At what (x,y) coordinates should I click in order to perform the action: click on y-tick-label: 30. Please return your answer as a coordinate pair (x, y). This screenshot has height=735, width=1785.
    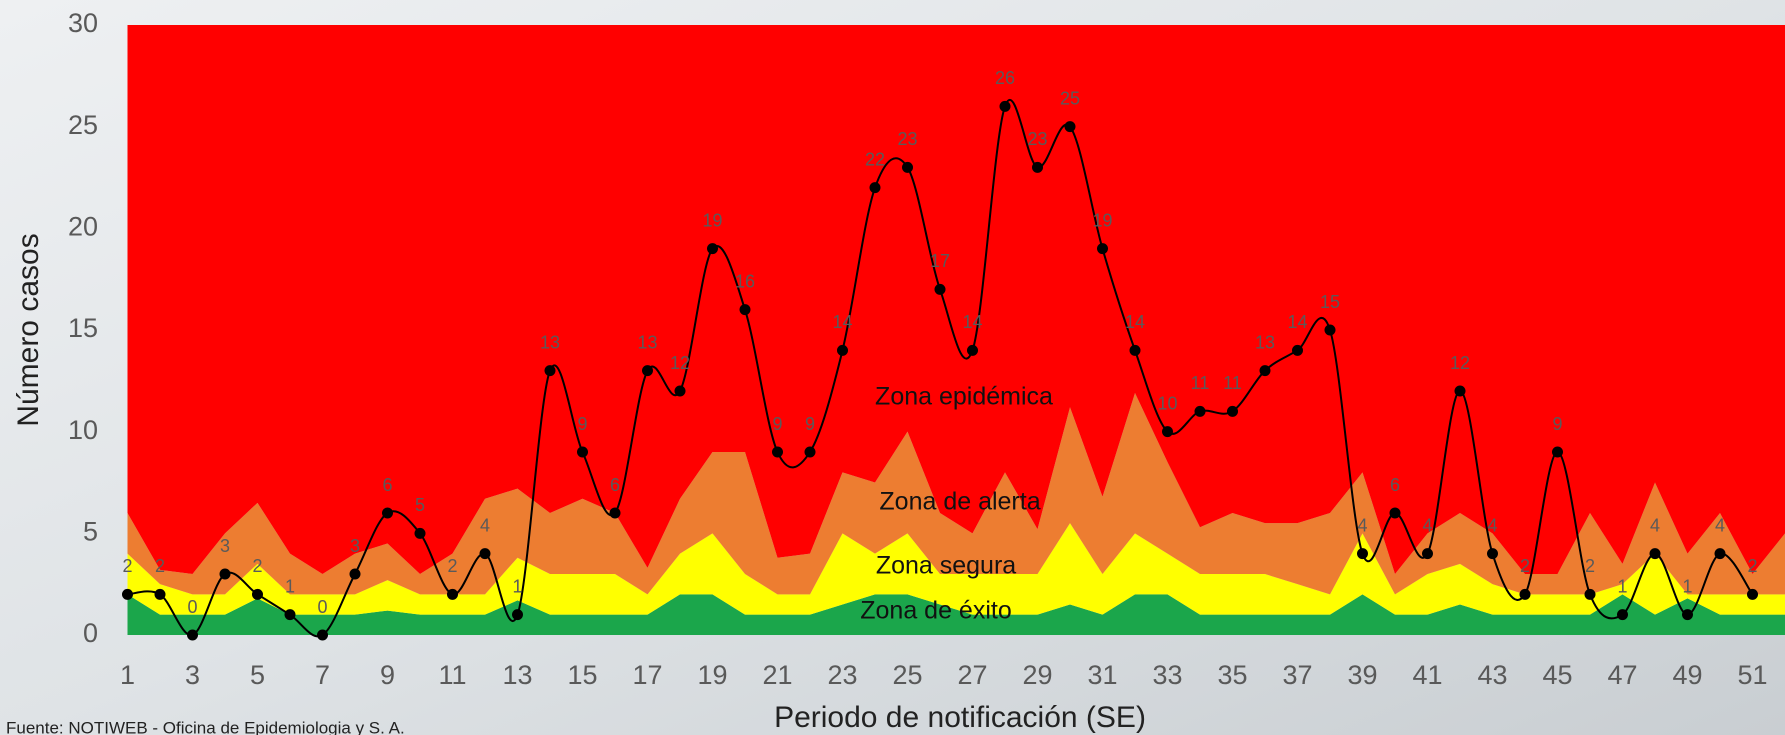
    Looking at the image, I should click on (83, 23).